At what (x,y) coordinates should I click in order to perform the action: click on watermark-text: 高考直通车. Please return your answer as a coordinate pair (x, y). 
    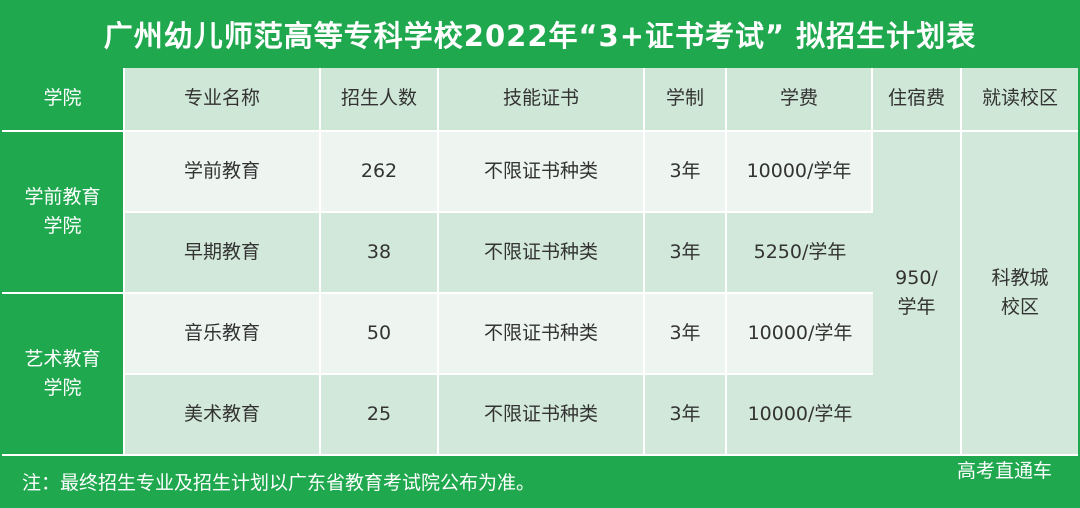
    Looking at the image, I should click on (1004, 471).